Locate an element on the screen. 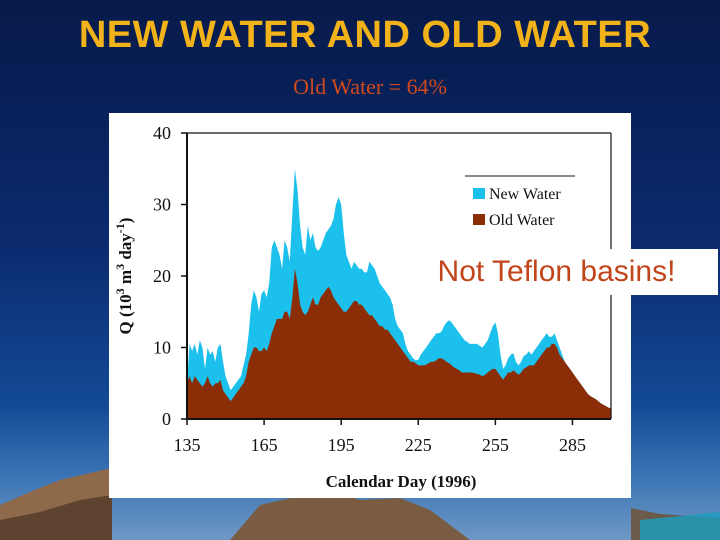 The width and height of the screenshot is (720, 540). x-tick-label: 225 is located at coordinates (418, 445).